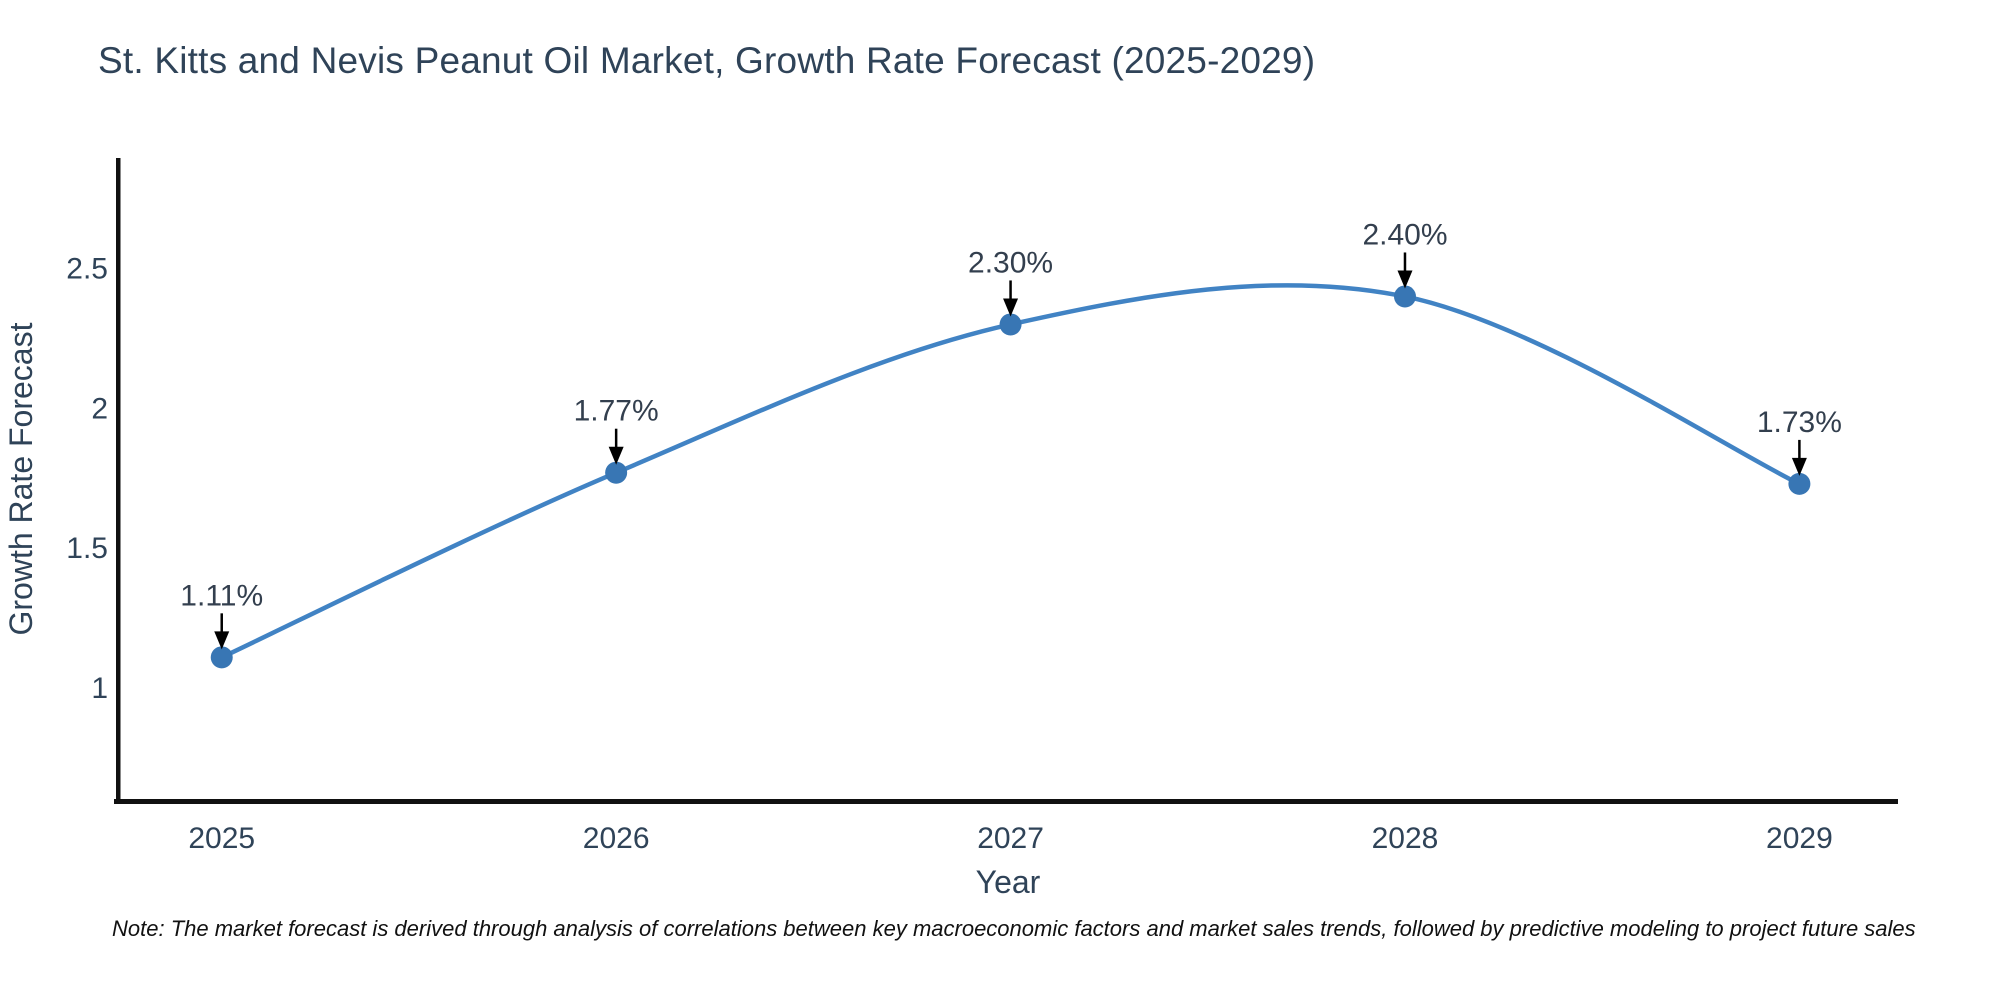 Image resolution: width=2000 pixels, height=1000 pixels. Describe the element at coordinates (1405, 838) in the screenshot. I see `x-tick-label: 2028` at that location.